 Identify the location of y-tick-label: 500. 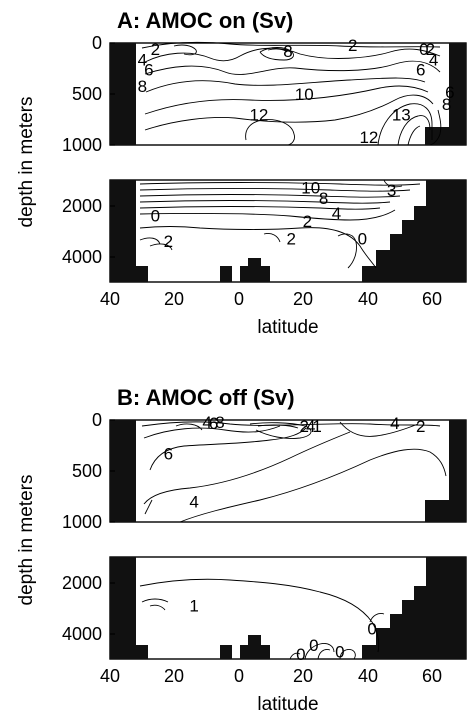
(87, 94).